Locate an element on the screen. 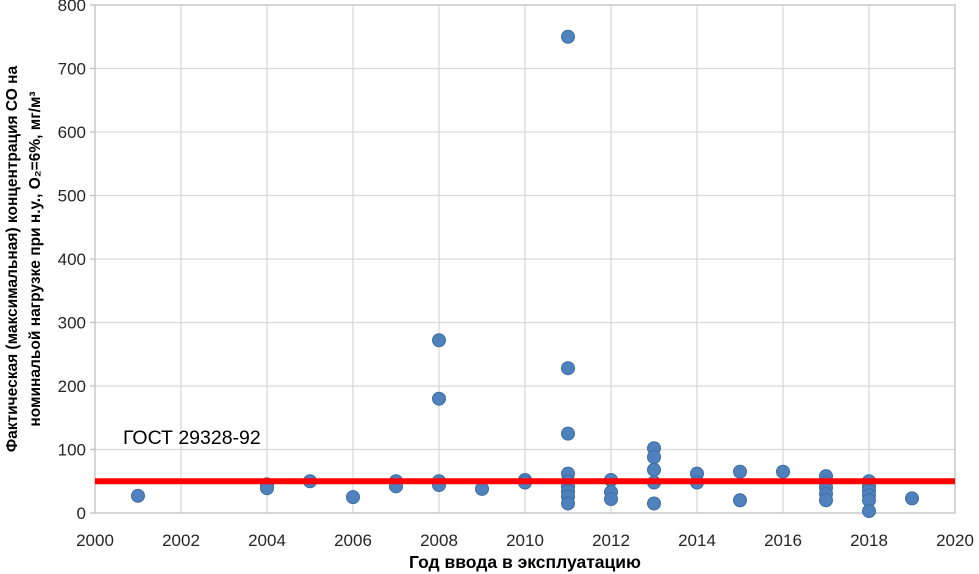  gost-limit-label: ГОСТ 29328-92 is located at coordinates (192, 438).